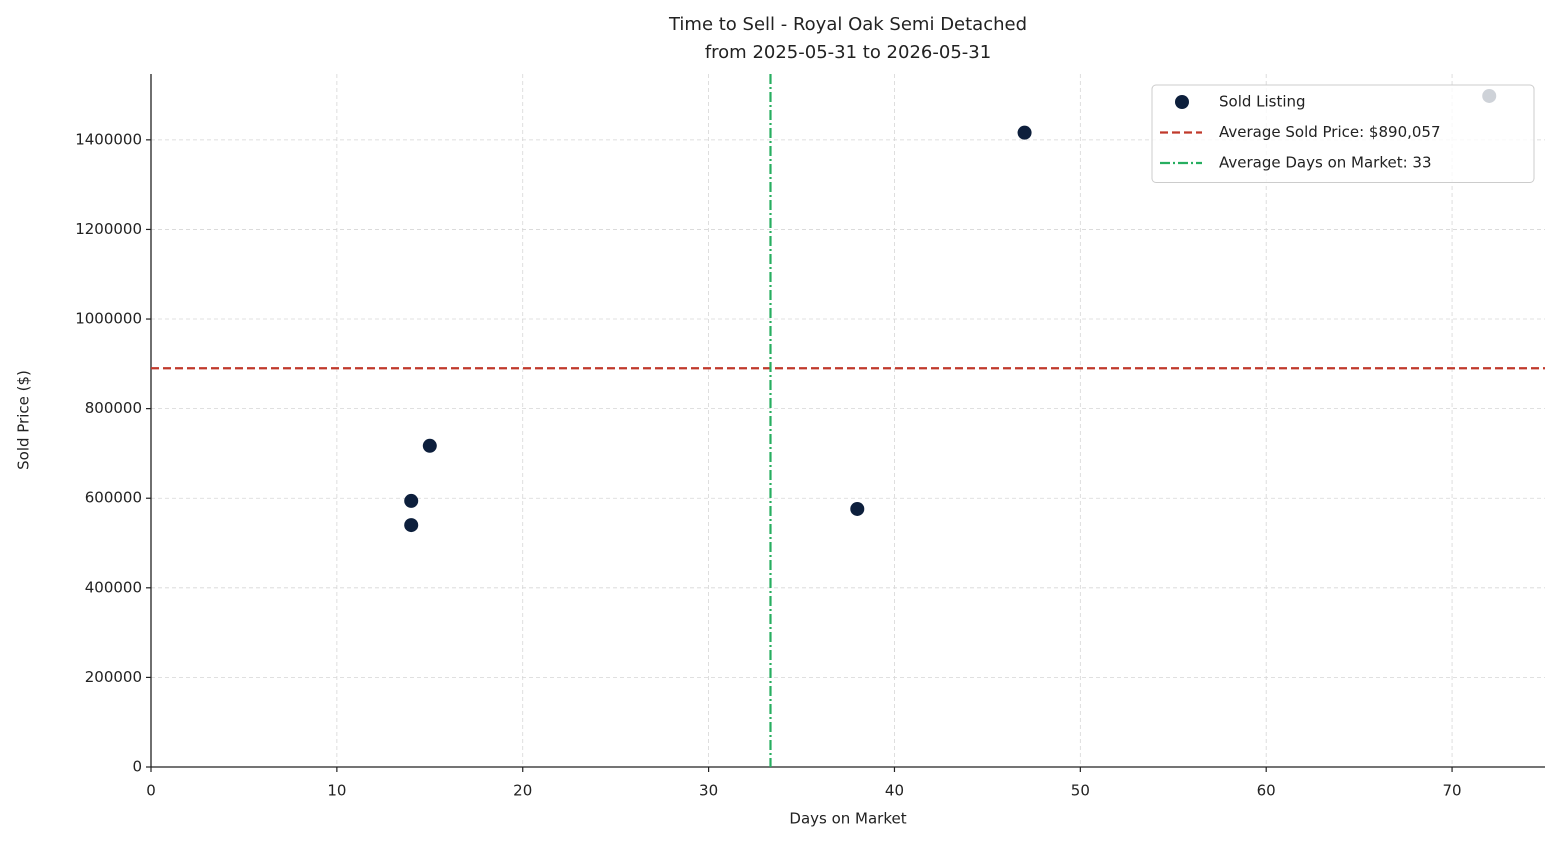  I want to click on legend-label: Sold Listing, so click(1262, 102).